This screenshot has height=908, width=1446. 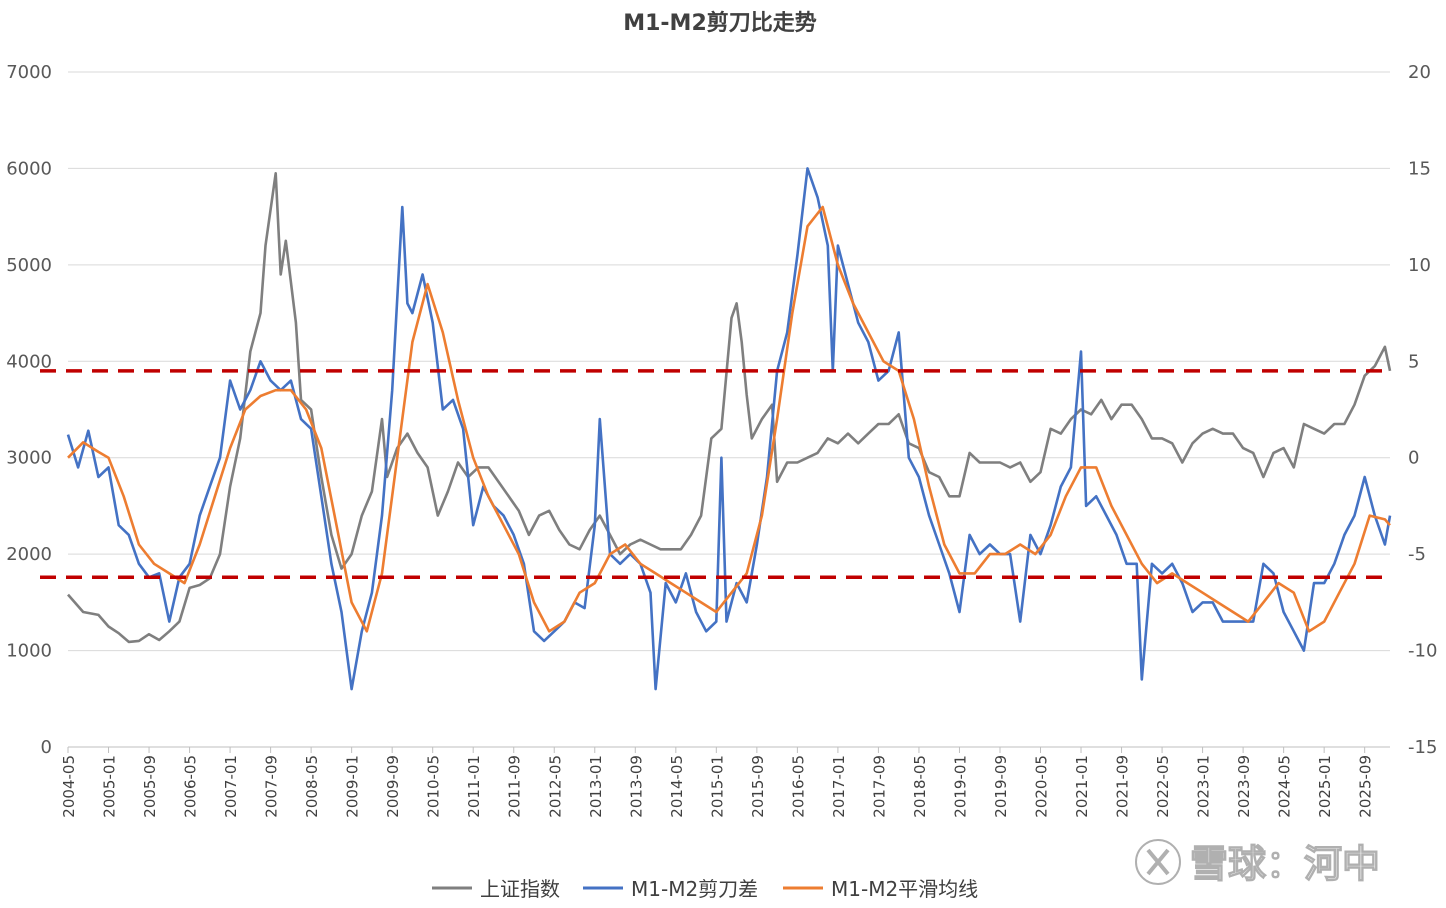 What do you see at coordinates (29, 361) in the screenshot?
I see `left-tick-label: 4000` at bounding box center [29, 361].